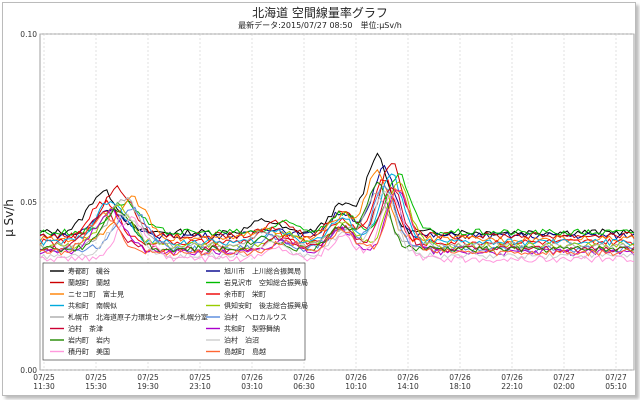  Describe the element at coordinates (89, 282) in the screenshot. I see `legend-item: 蘭越町 蘭越` at that location.